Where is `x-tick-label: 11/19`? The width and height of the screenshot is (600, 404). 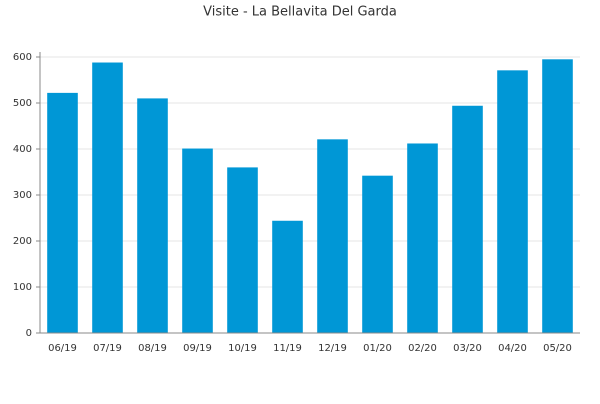 x-tick-label: 11/19 is located at coordinates (287, 348).